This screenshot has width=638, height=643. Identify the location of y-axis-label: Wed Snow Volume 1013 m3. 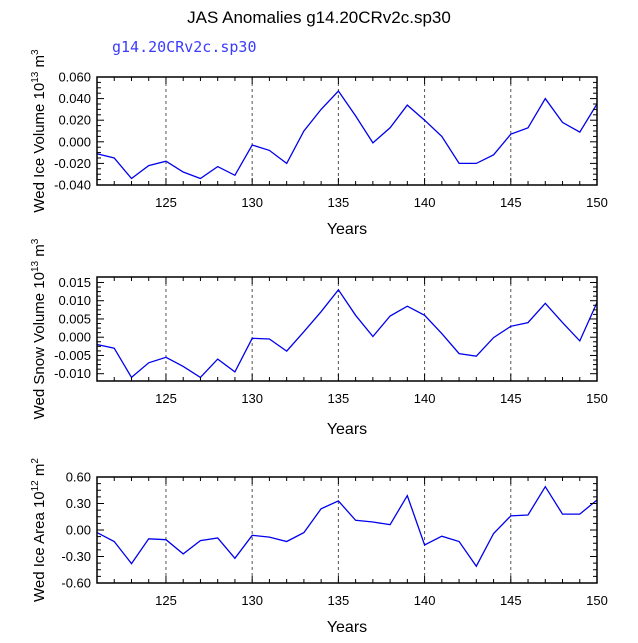
(39, 328).